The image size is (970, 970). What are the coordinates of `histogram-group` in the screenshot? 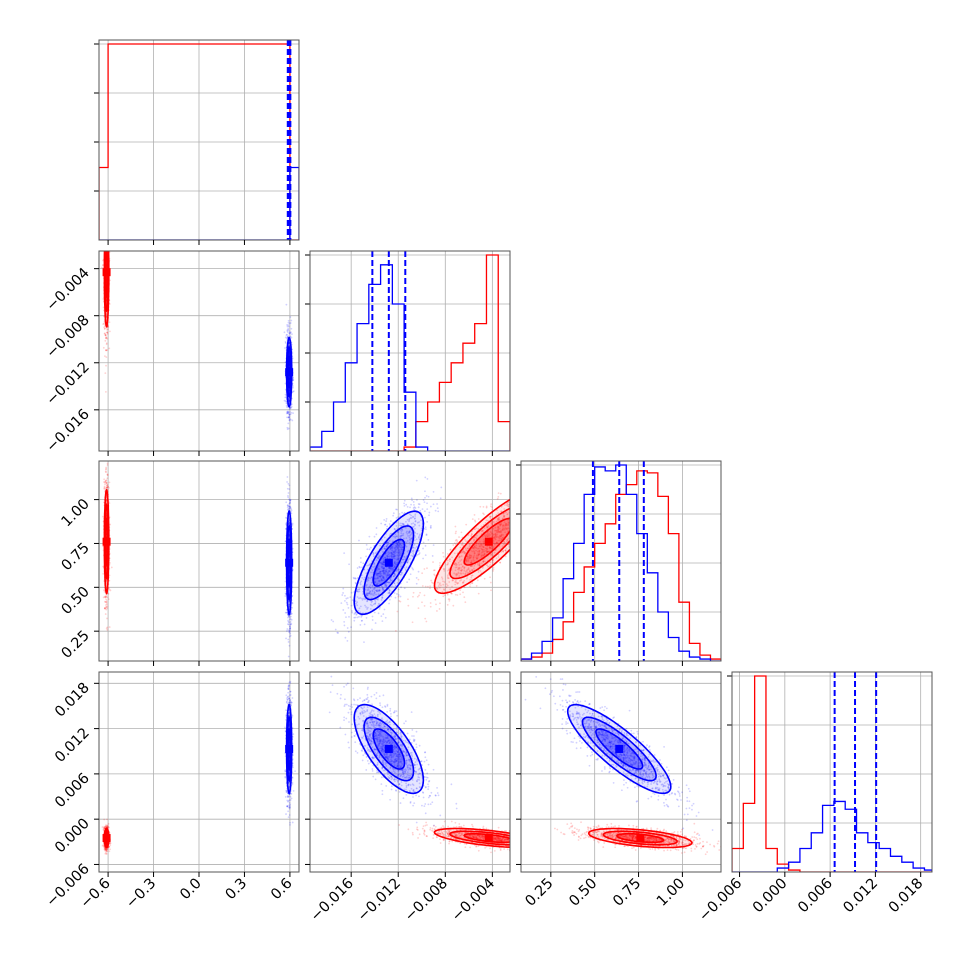 It's located at (410, 351).